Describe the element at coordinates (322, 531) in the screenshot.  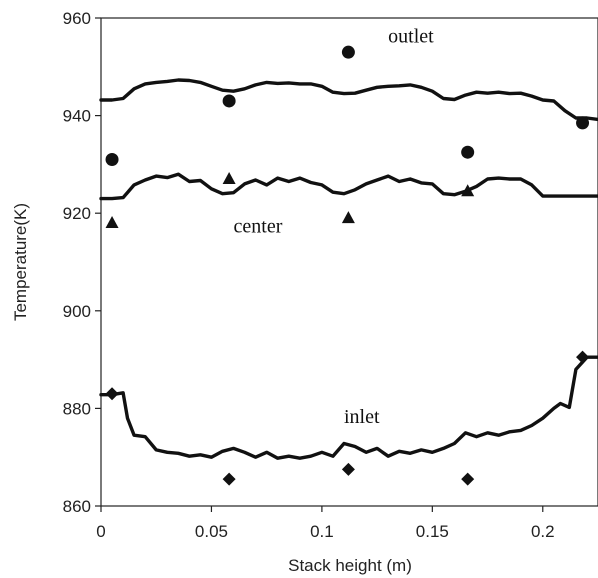
I see `x-tick-label: 0.1` at that location.